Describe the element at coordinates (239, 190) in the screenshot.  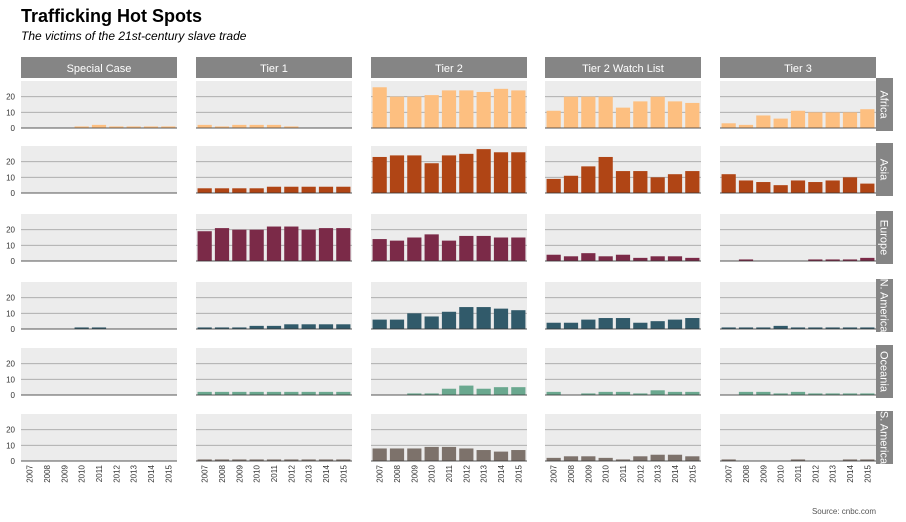
I see `bar-asia-tier-1-2009` at that location.